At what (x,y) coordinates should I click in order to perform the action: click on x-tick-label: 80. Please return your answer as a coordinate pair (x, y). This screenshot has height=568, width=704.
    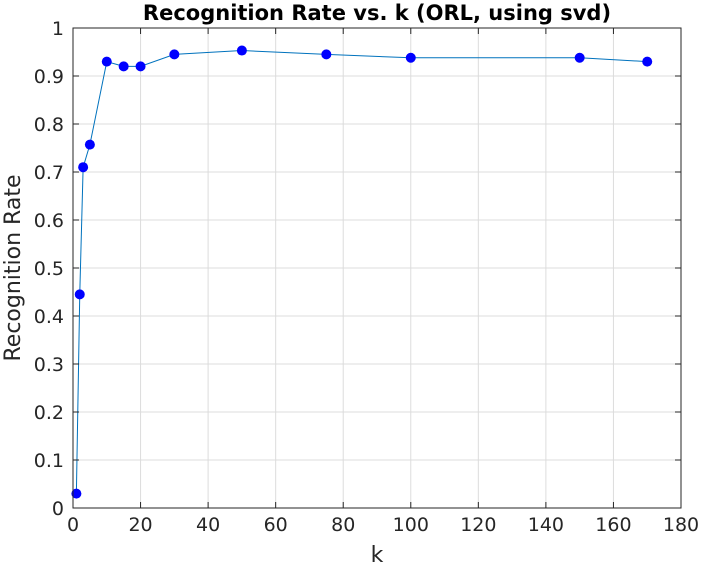
    Looking at the image, I should click on (343, 525).